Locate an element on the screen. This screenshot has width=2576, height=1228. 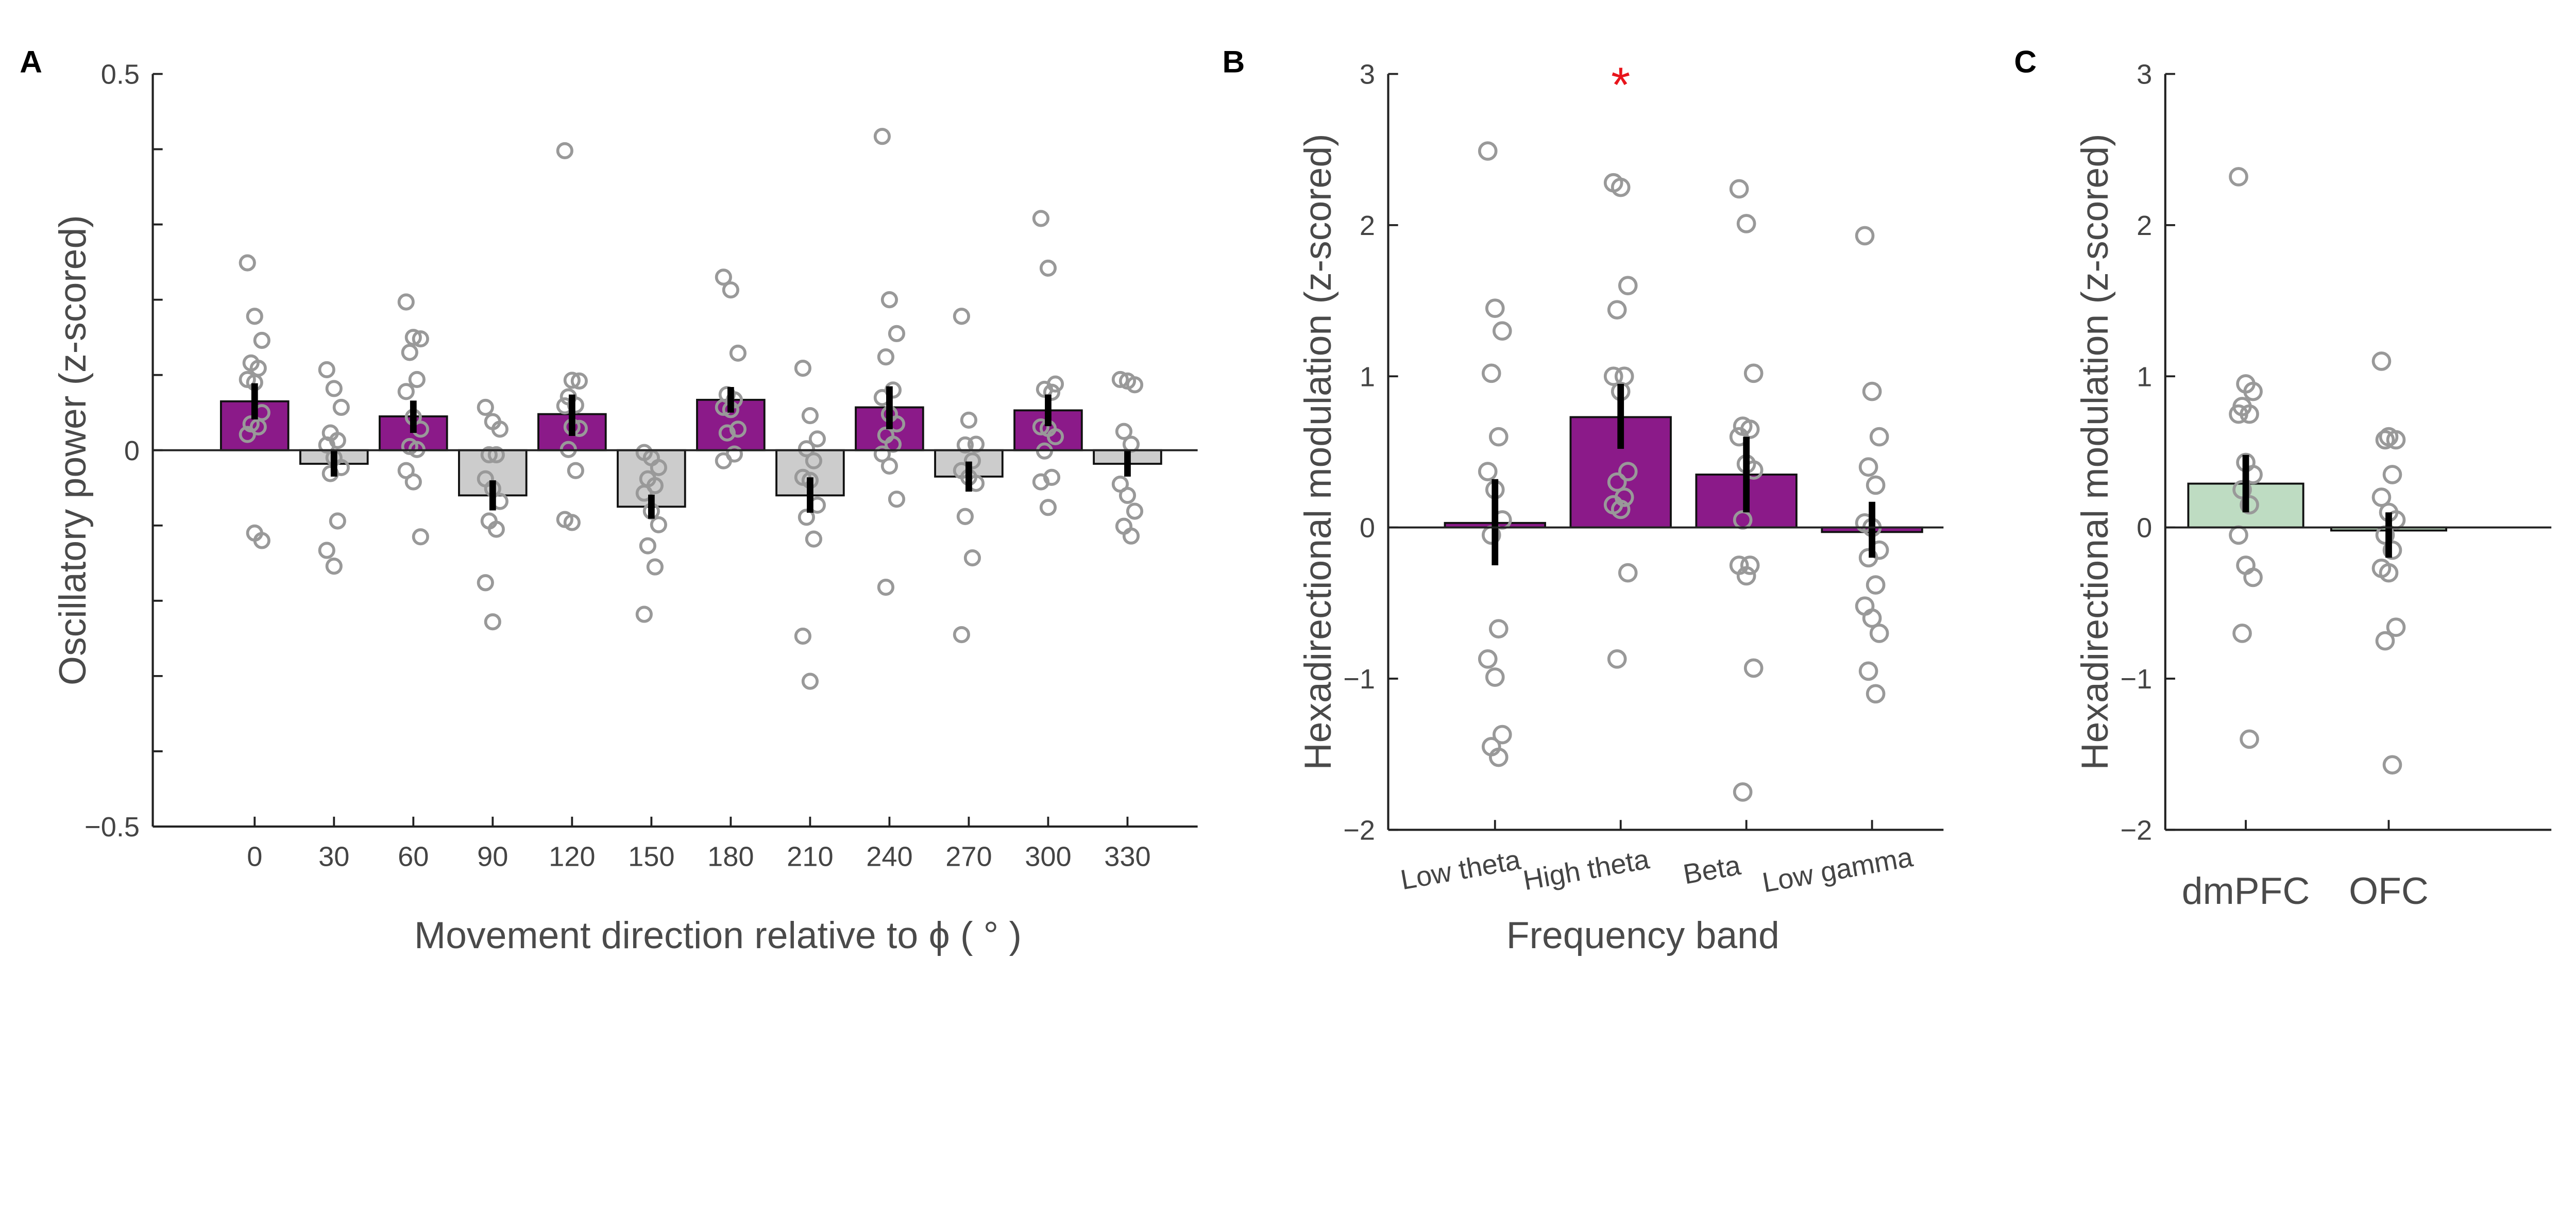
panel-a-x-tick-label: 0 is located at coordinates (254, 856).